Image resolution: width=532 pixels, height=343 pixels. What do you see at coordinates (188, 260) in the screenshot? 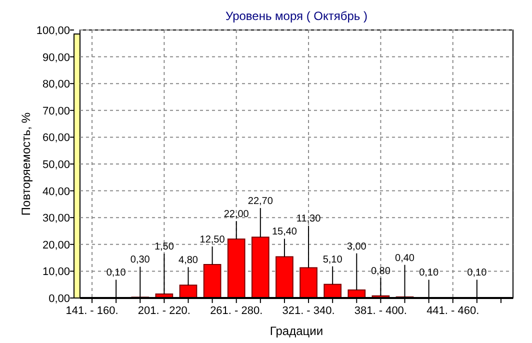
I see `data-label: 4,80` at bounding box center [188, 260].